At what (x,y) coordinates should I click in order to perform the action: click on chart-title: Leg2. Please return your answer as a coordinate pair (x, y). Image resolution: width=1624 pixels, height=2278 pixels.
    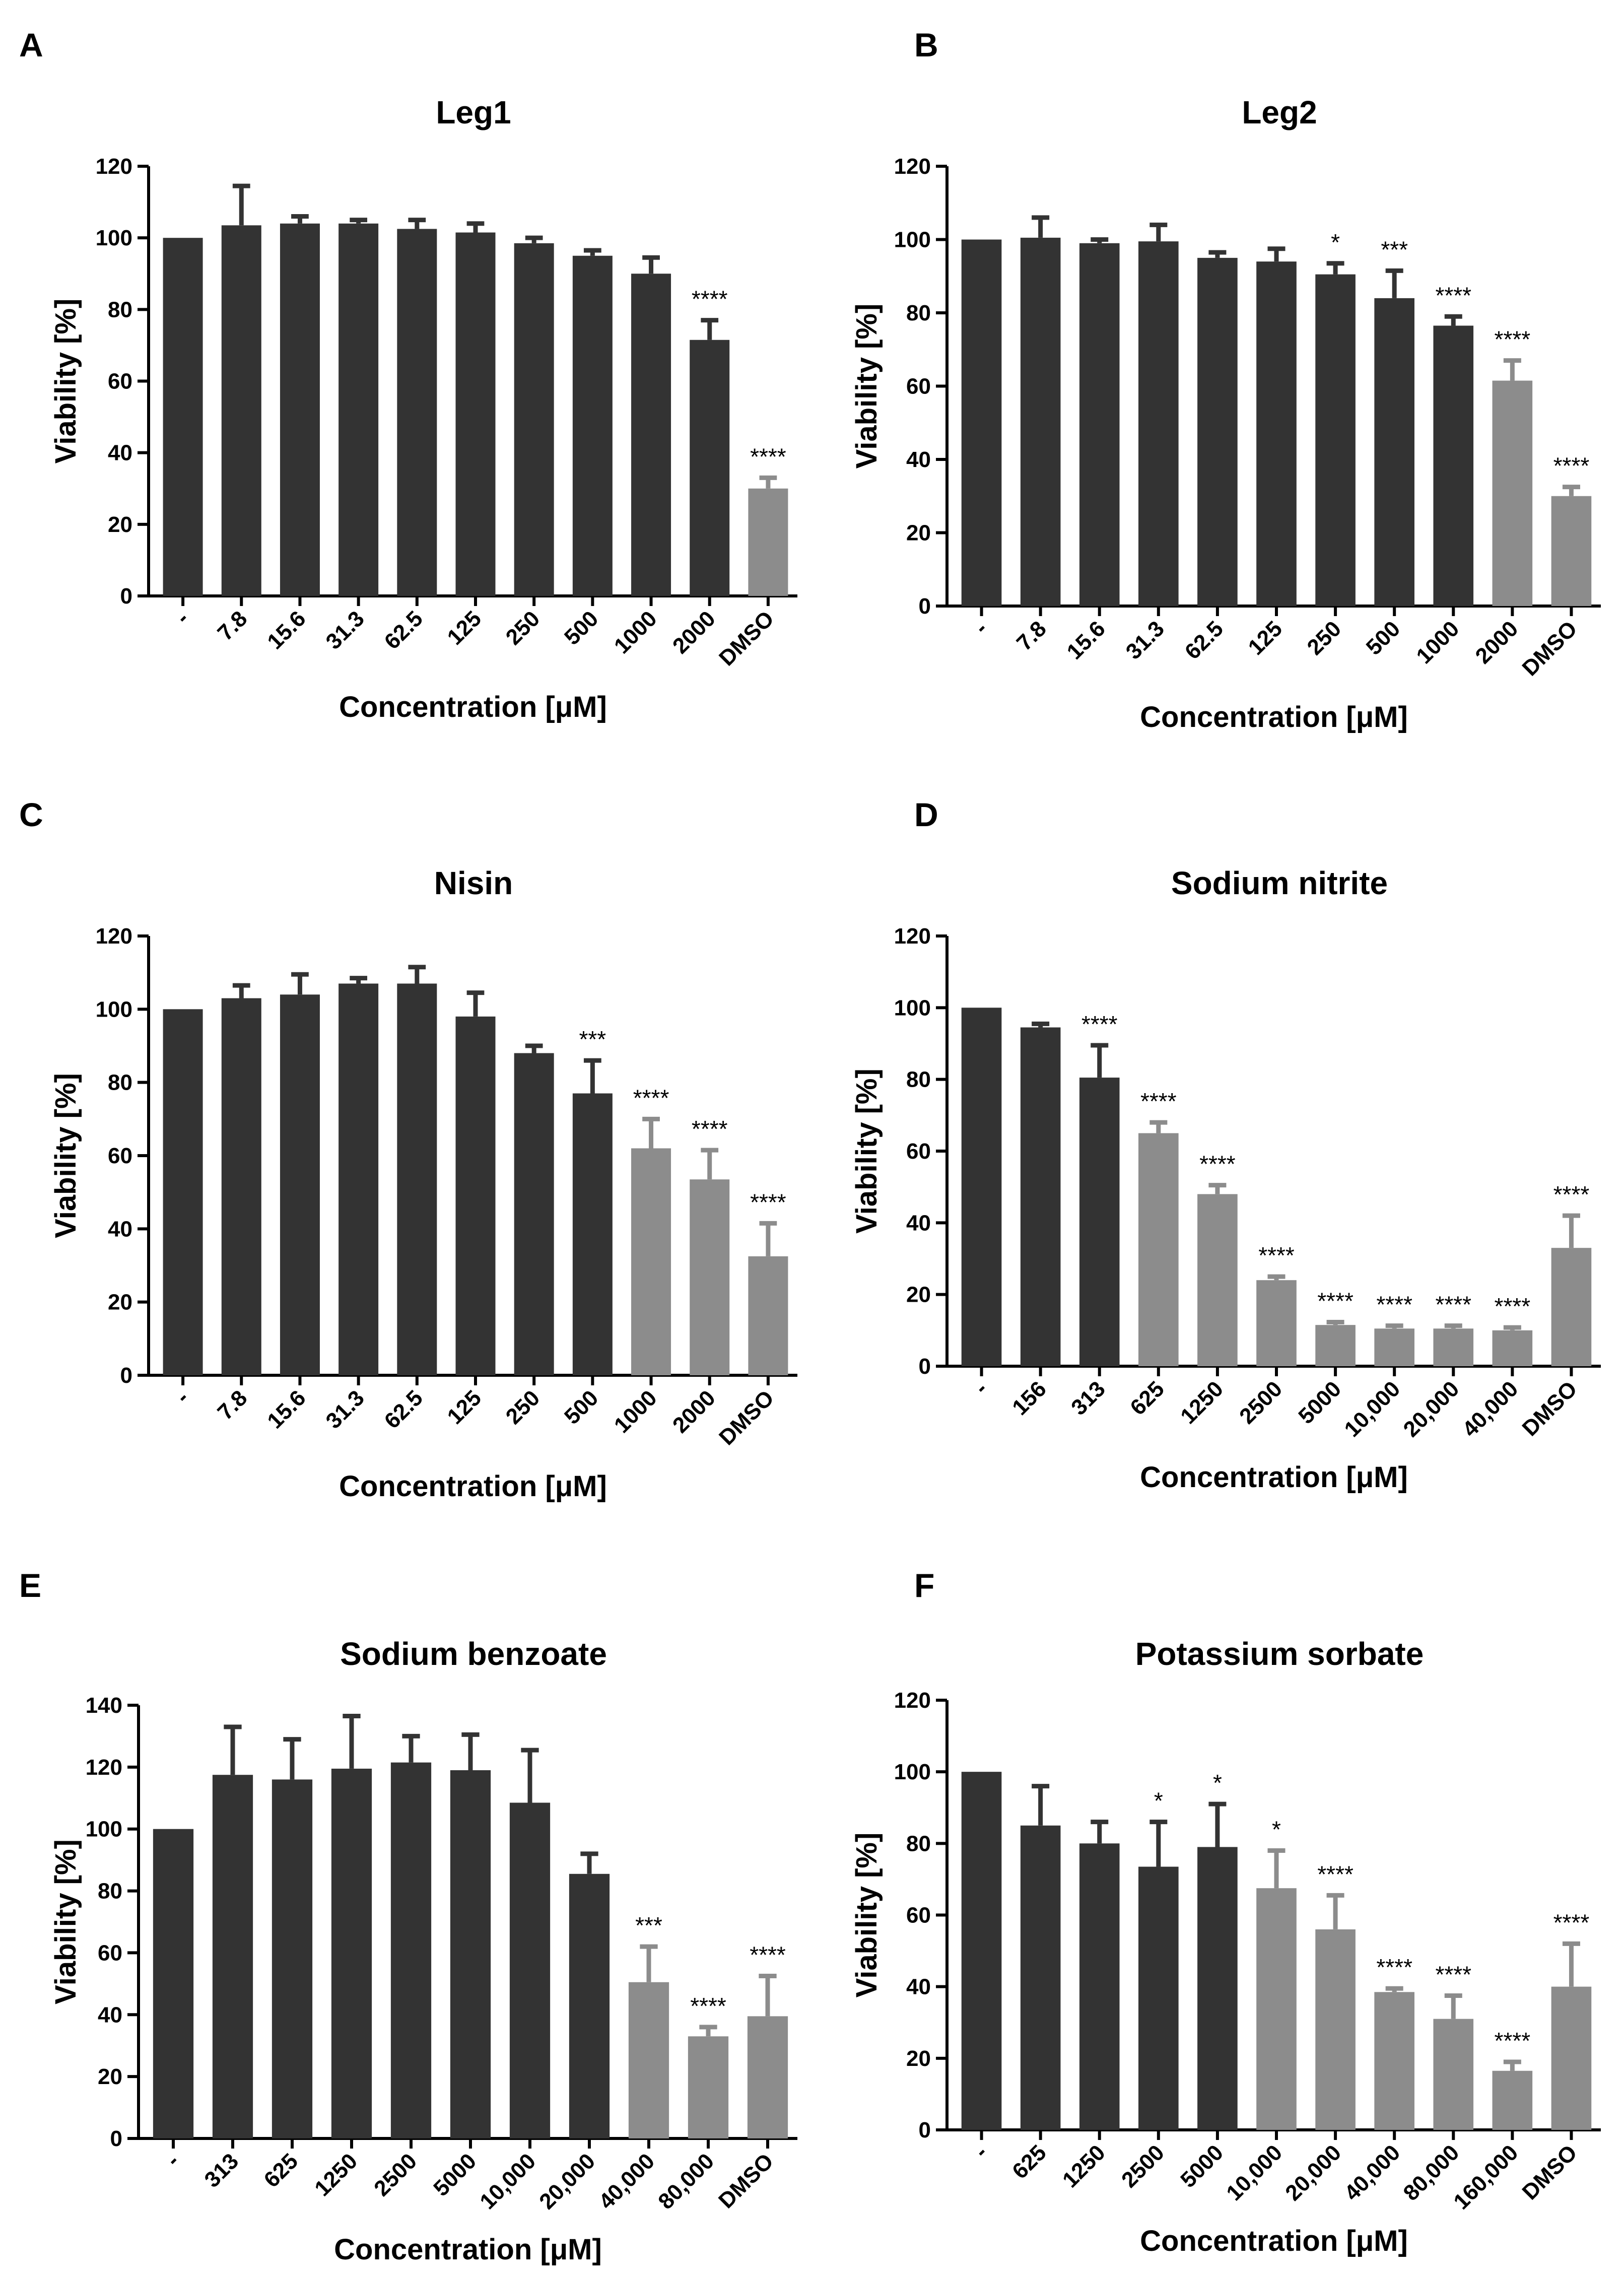
    Looking at the image, I should click on (1279, 112).